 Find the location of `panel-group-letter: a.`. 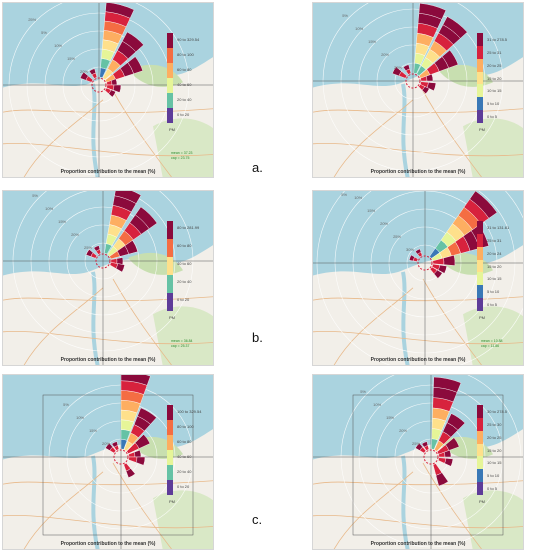

panel-group-letter: a. is located at coordinates (257, 167).